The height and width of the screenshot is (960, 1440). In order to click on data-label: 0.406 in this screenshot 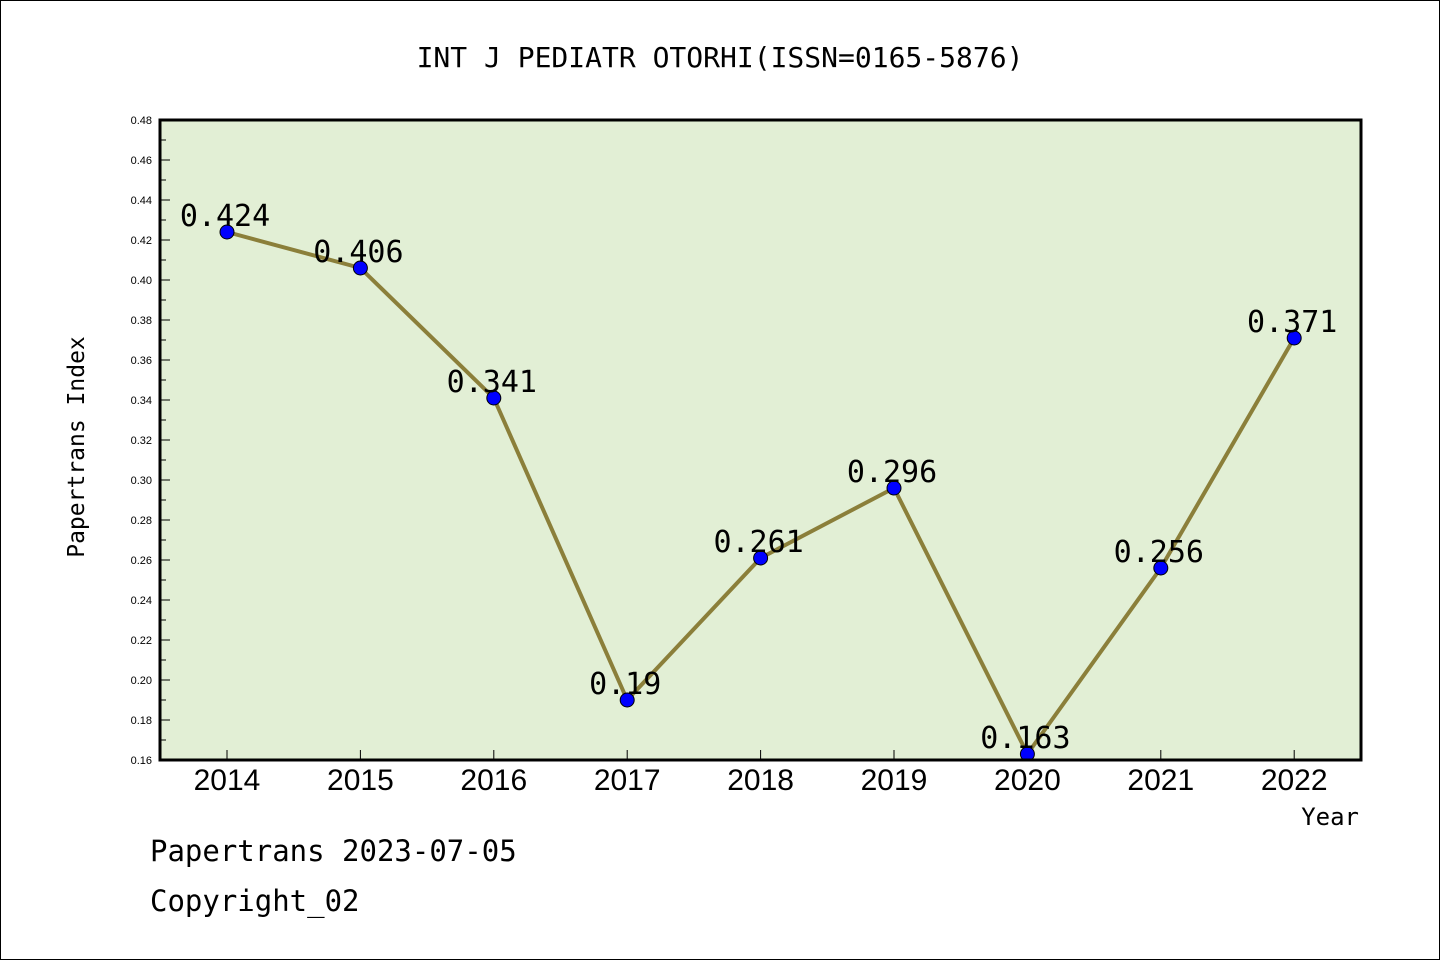, I will do `click(358, 252)`.